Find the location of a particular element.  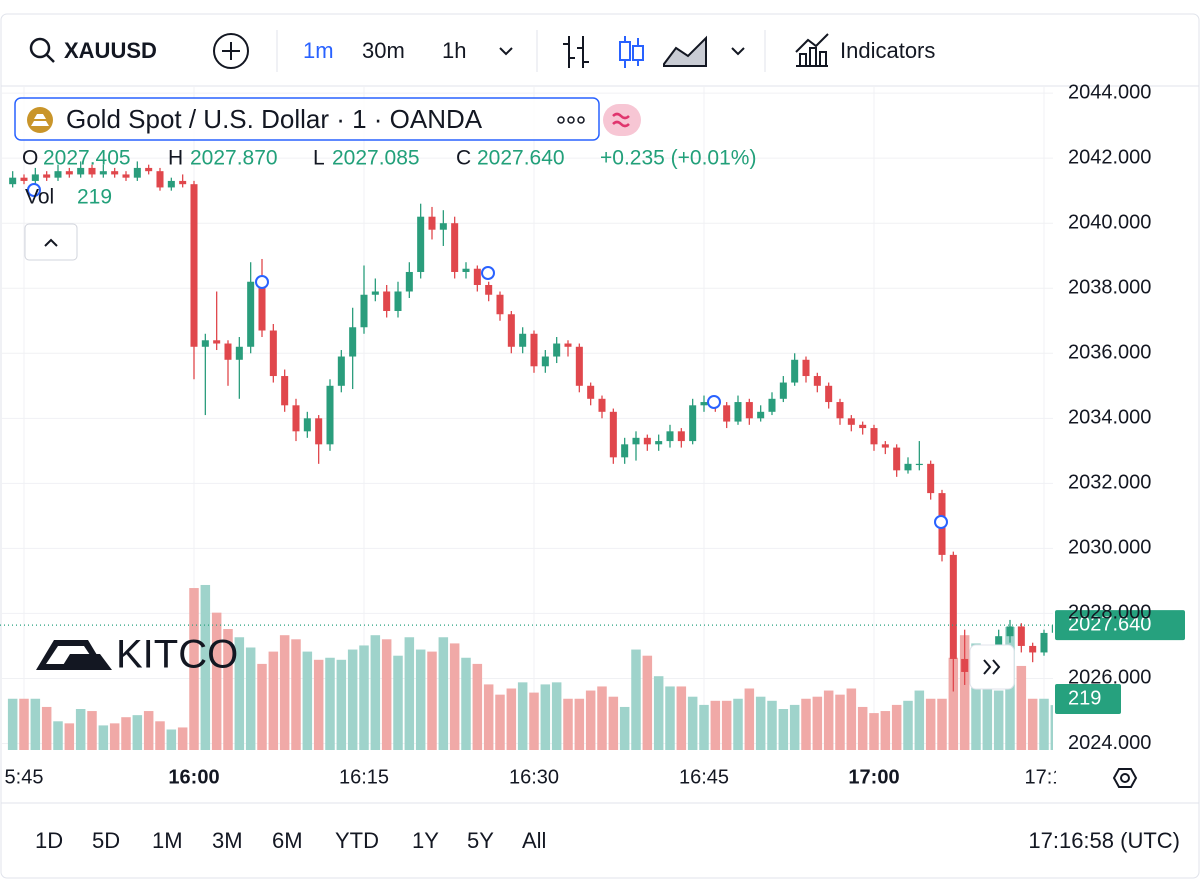

scroll-to-realtime is located at coordinates (992, 667).